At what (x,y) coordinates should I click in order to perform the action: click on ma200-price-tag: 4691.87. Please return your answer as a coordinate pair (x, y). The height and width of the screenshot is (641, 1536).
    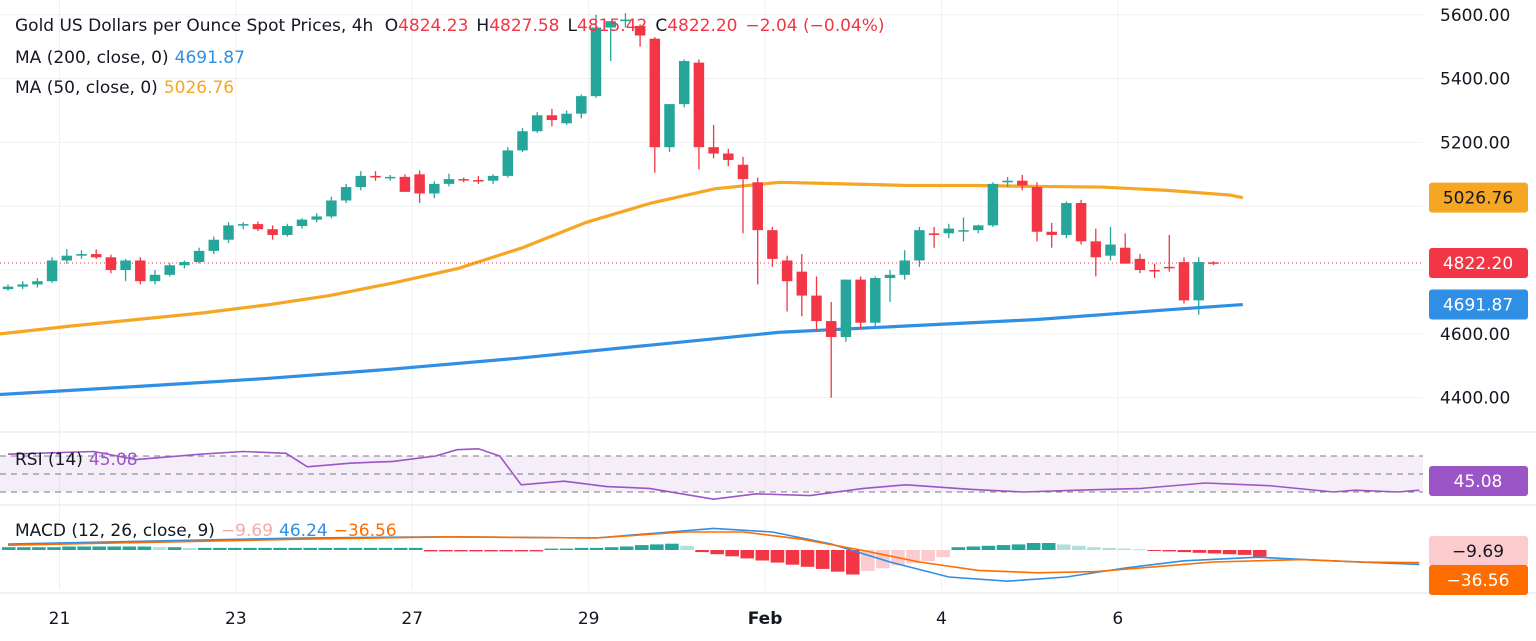
    Looking at the image, I should click on (1478, 306).